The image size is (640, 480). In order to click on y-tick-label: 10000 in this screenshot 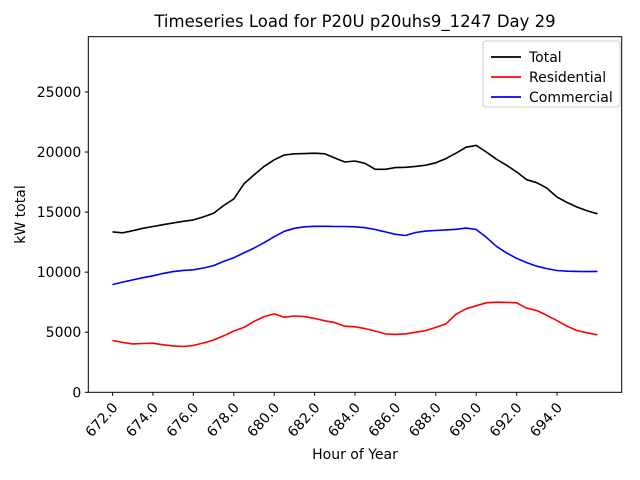, I will do `click(59, 273)`.